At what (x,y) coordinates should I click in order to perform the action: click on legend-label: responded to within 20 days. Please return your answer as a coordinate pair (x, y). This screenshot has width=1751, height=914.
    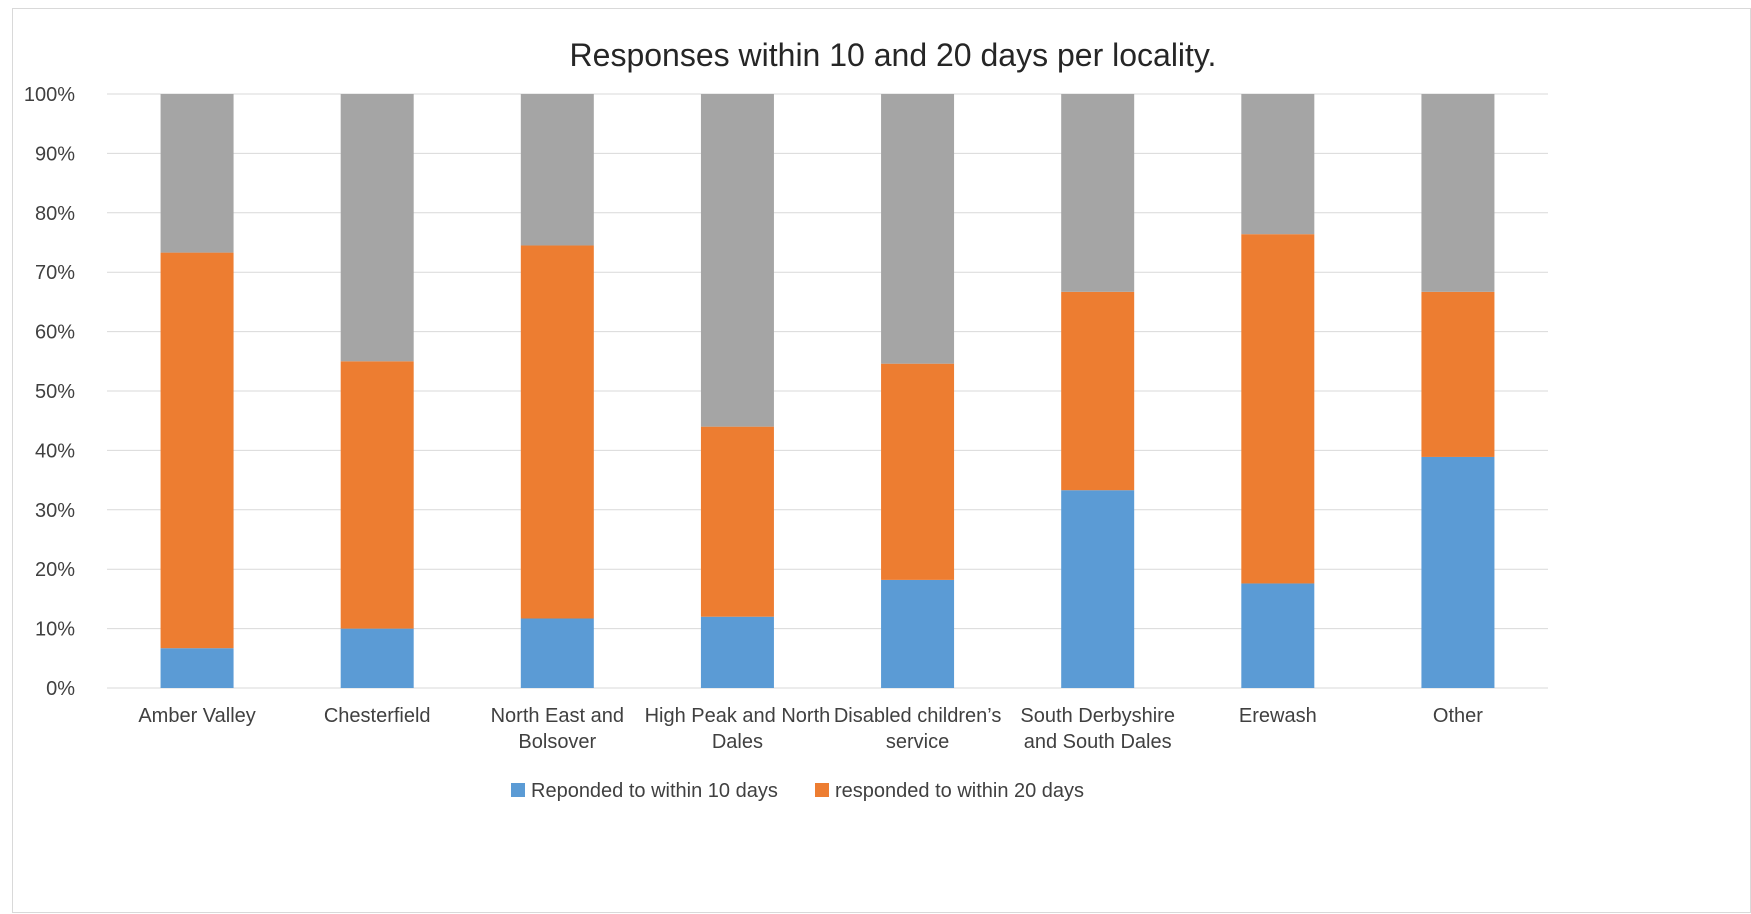
    Looking at the image, I should click on (959, 791).